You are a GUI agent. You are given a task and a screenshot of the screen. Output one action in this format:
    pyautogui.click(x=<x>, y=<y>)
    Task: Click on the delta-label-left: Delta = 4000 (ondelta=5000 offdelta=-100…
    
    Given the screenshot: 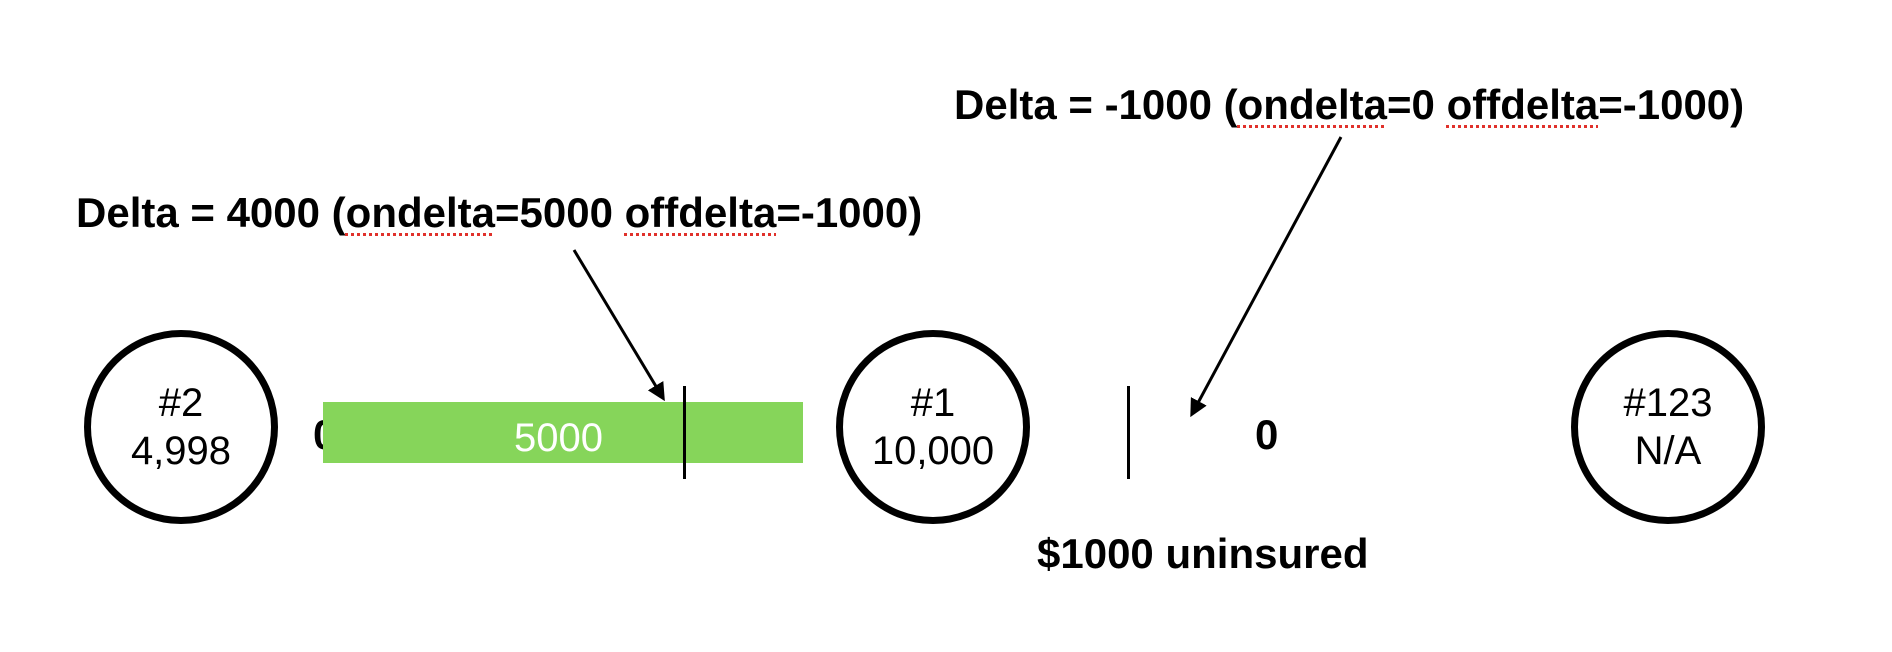 What is the action you would take?
    pyautogui.click(x=499, y=213)
    